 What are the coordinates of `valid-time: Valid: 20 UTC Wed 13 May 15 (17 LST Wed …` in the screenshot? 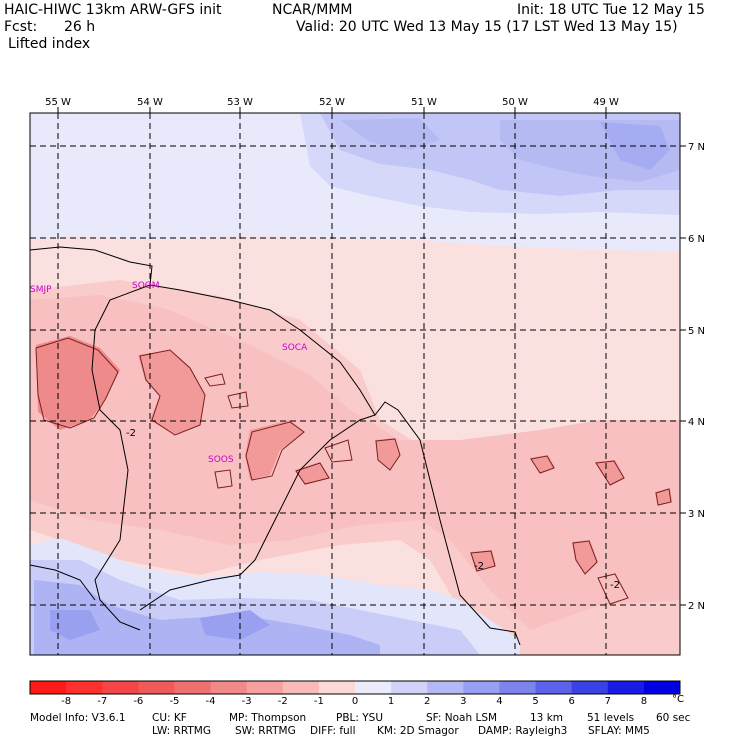 It's located at (487, 27).